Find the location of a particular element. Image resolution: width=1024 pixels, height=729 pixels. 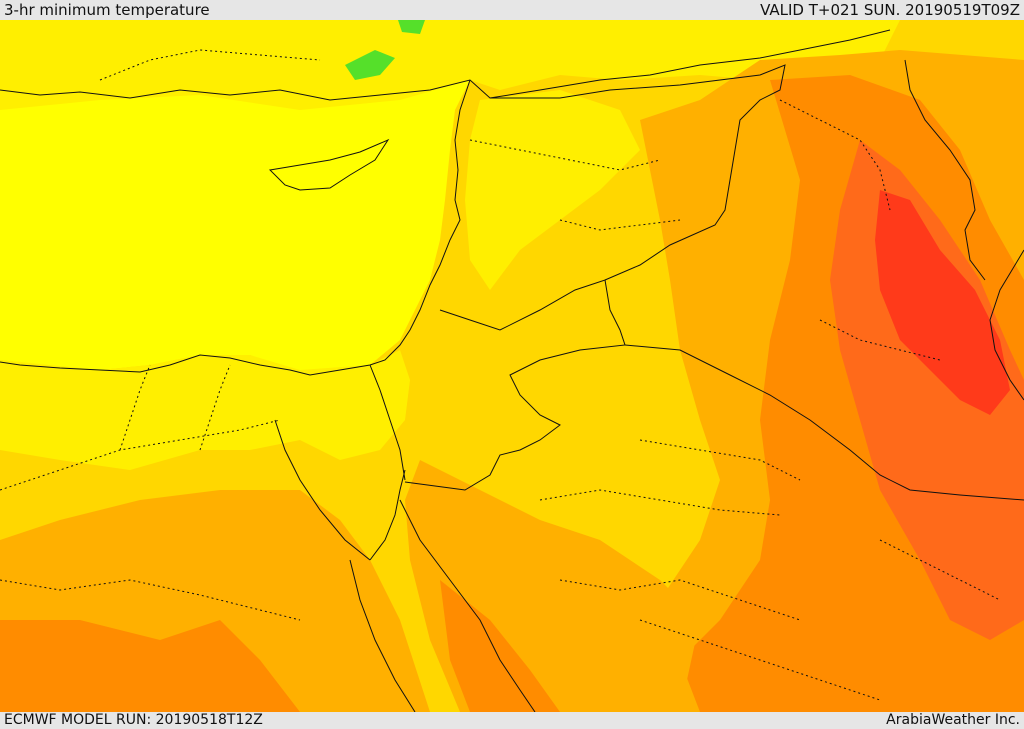

north-land is located at coordinates (450, 65).